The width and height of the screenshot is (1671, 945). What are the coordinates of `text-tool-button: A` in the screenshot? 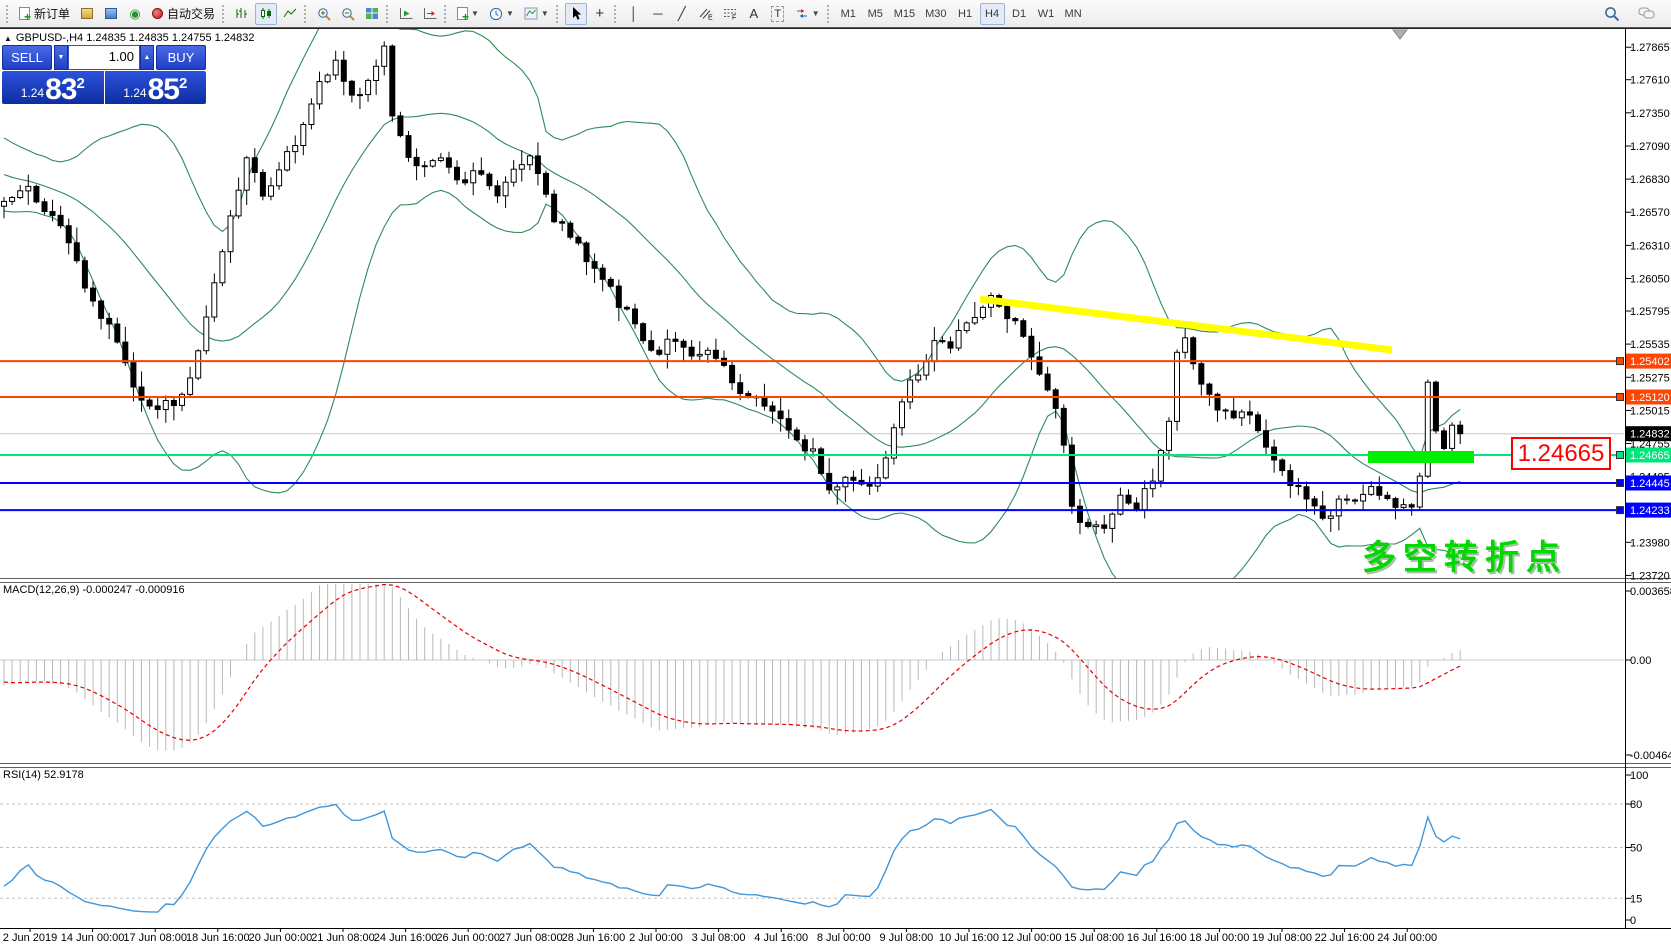 It's located at (754, 13).